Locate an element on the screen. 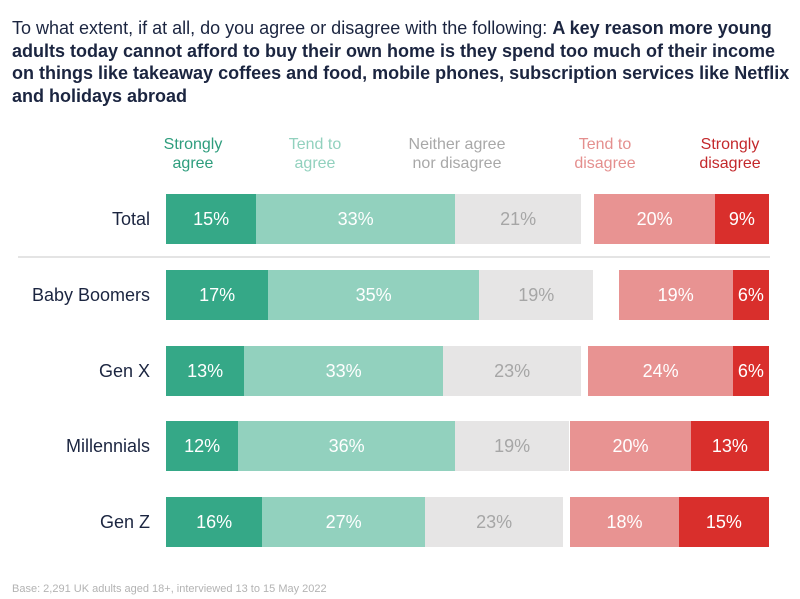 The image size is (800, 599). value-label: 9% is located at coordinates (741, 218).